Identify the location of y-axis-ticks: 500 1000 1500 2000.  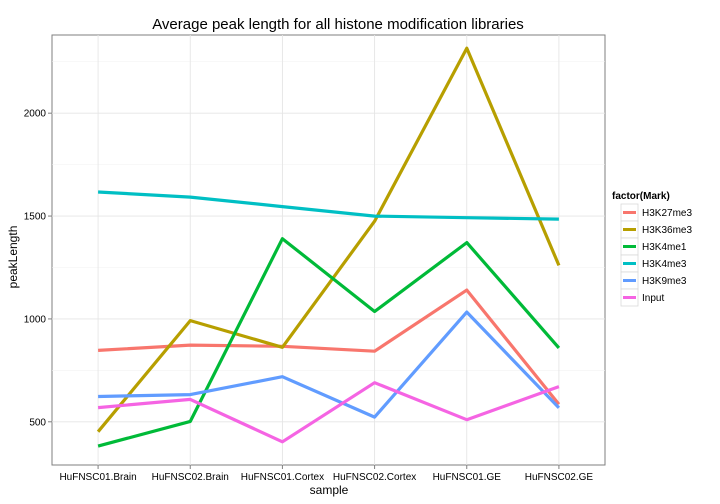
(38, 268).